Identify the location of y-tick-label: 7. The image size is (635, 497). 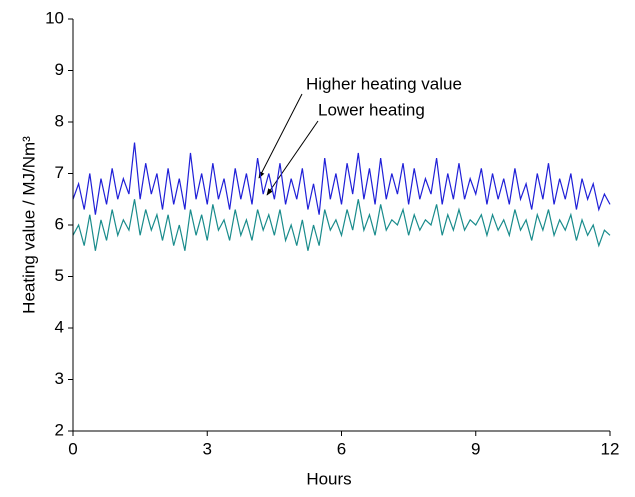
(59, 172).